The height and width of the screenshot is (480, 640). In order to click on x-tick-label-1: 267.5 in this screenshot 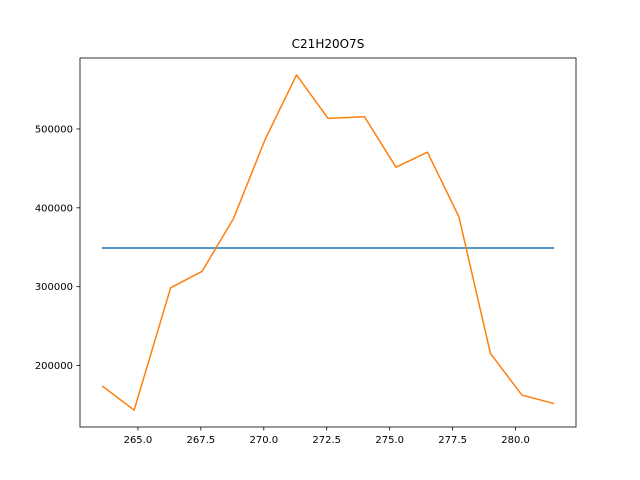, I will do `click(201, 440)`.